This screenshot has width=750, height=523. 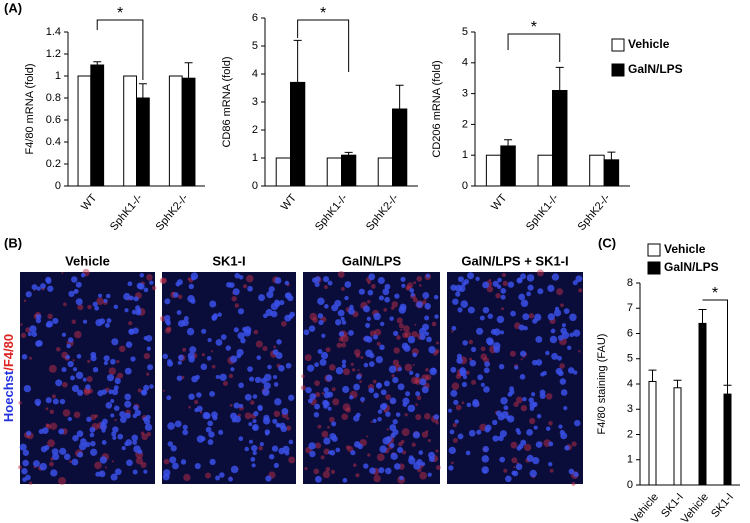 I want to click on x-tick-label: SphK2-/-, so click(x=594, y=212).